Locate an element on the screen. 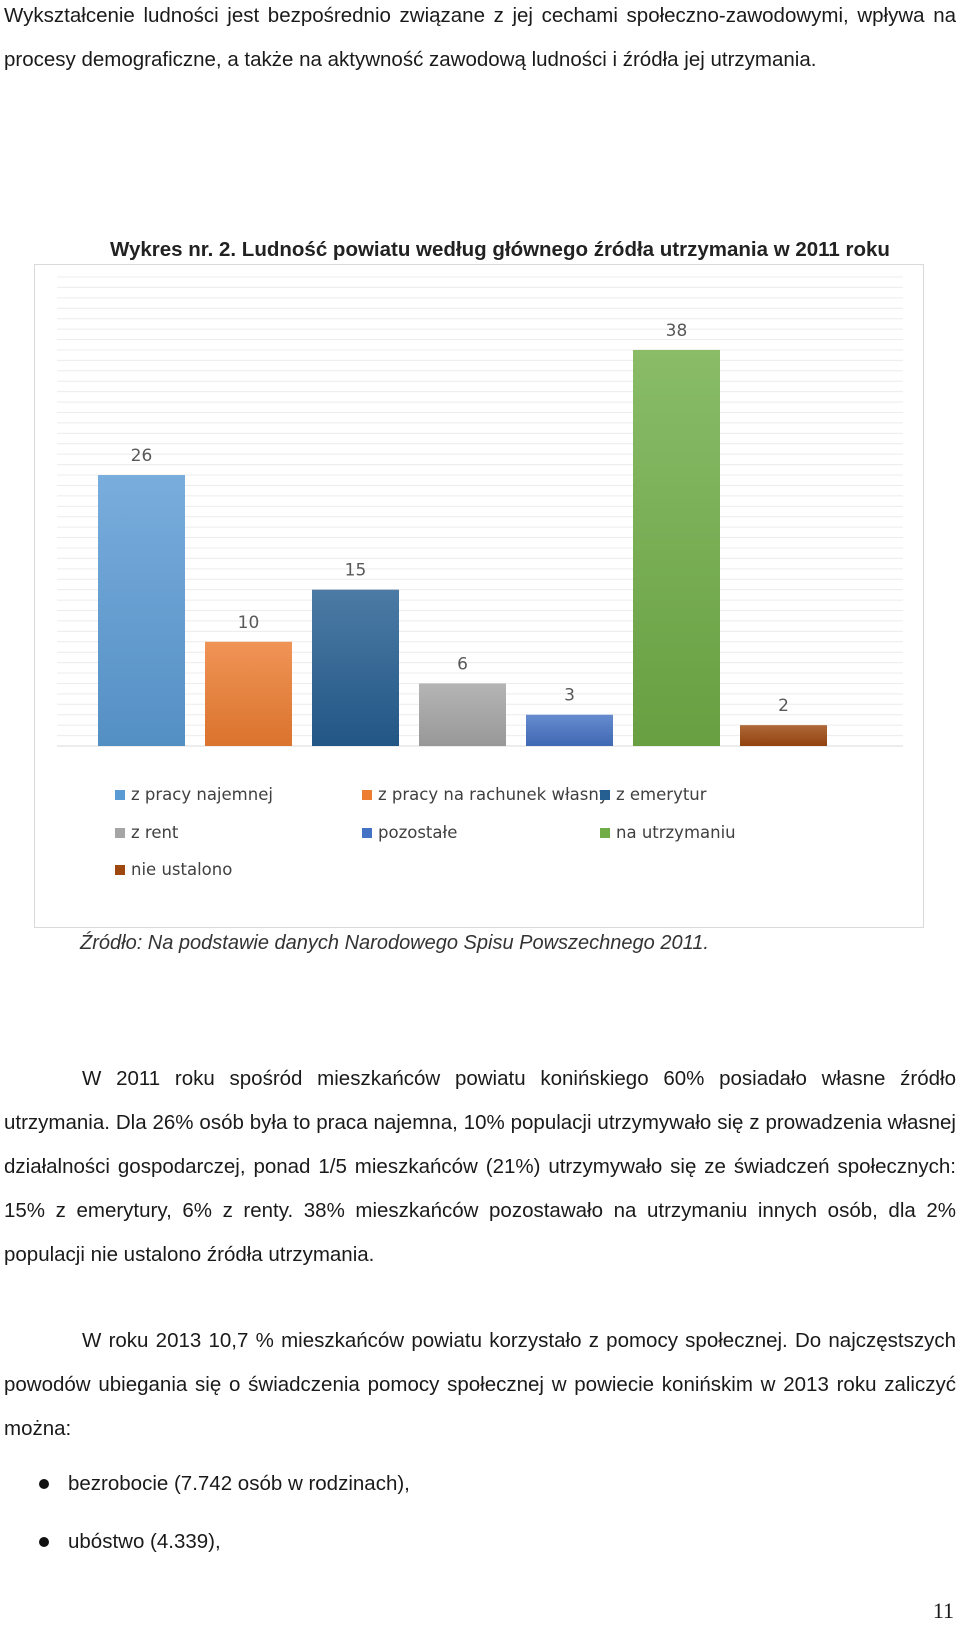 Image resolution: width=960 pixels, height=1632 pixels. legend-label: z rent is located at coordinates (155, 832).